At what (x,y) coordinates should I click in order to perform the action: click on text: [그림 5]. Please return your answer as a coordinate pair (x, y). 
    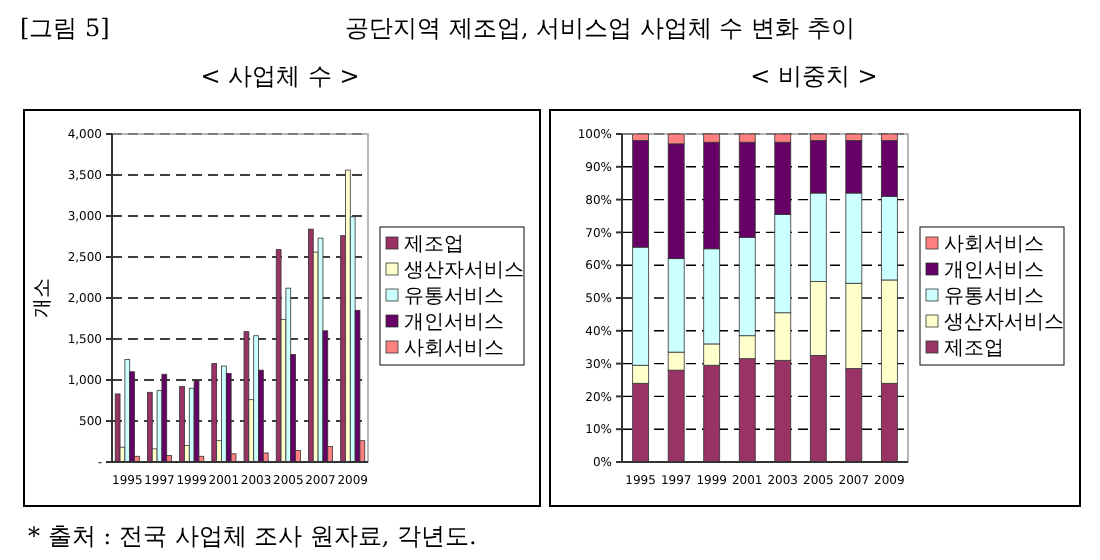
    Looking at the image, I should click on (65, 28).